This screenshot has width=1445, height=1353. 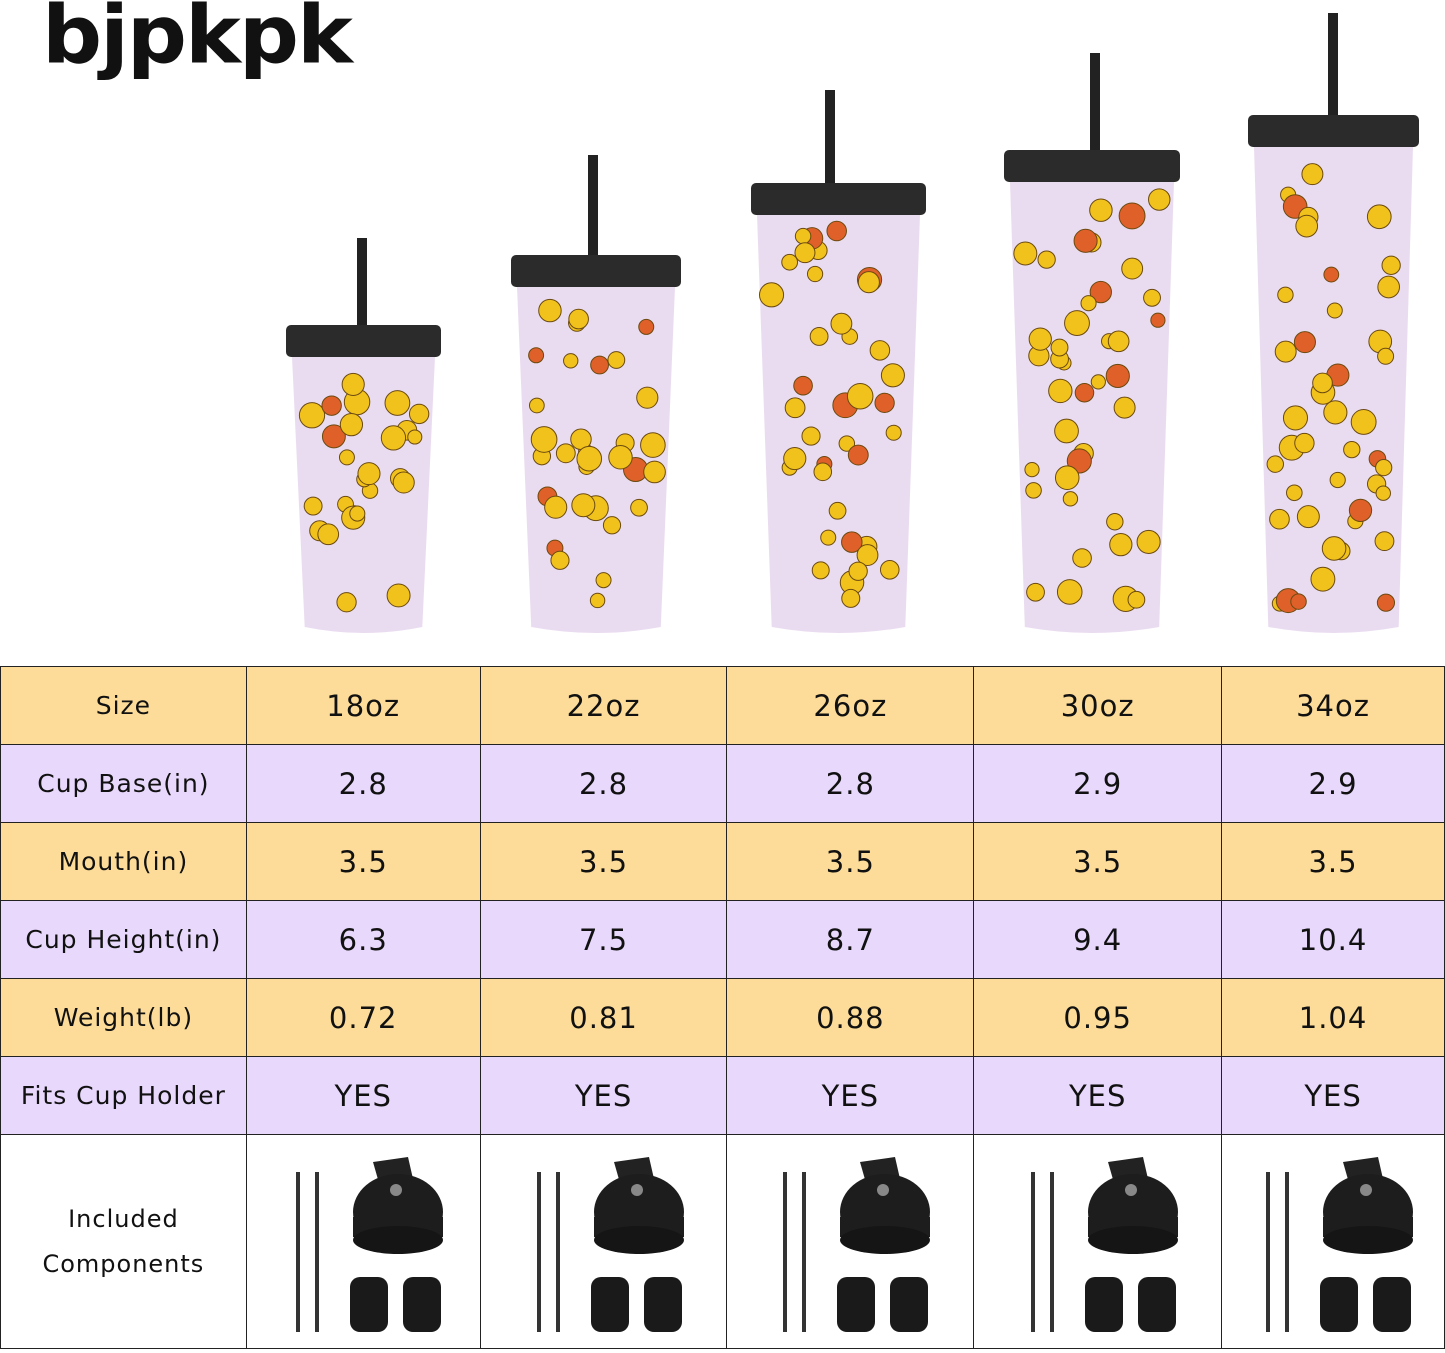 What do you see at coordinates (850, 1017) in the screenshot?
I see `spec-value: 0.88` at bounding box center [850, 1017].